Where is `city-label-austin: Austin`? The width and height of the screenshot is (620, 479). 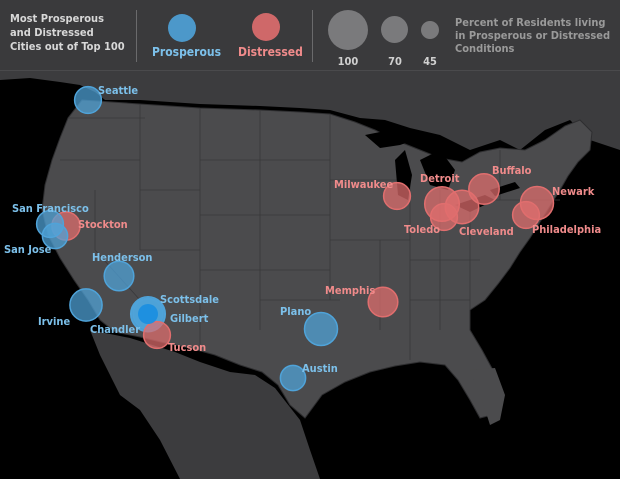
city-label-austin: Austin is located at coordinates (320, 368).